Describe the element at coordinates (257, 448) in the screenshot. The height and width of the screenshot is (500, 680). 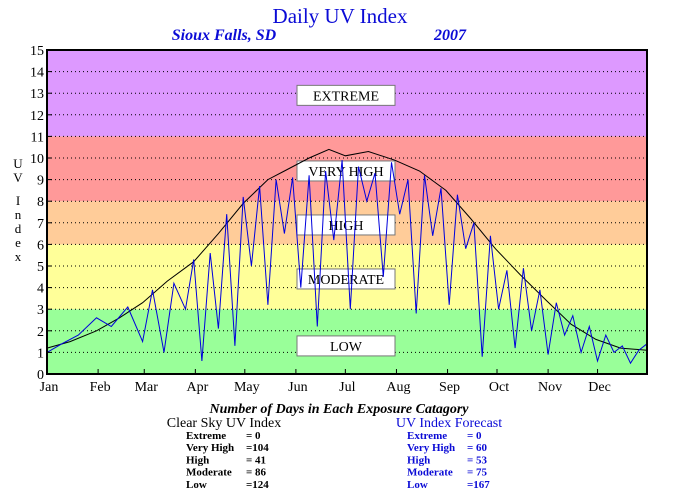
I see `table-row-value: =104` at that location.